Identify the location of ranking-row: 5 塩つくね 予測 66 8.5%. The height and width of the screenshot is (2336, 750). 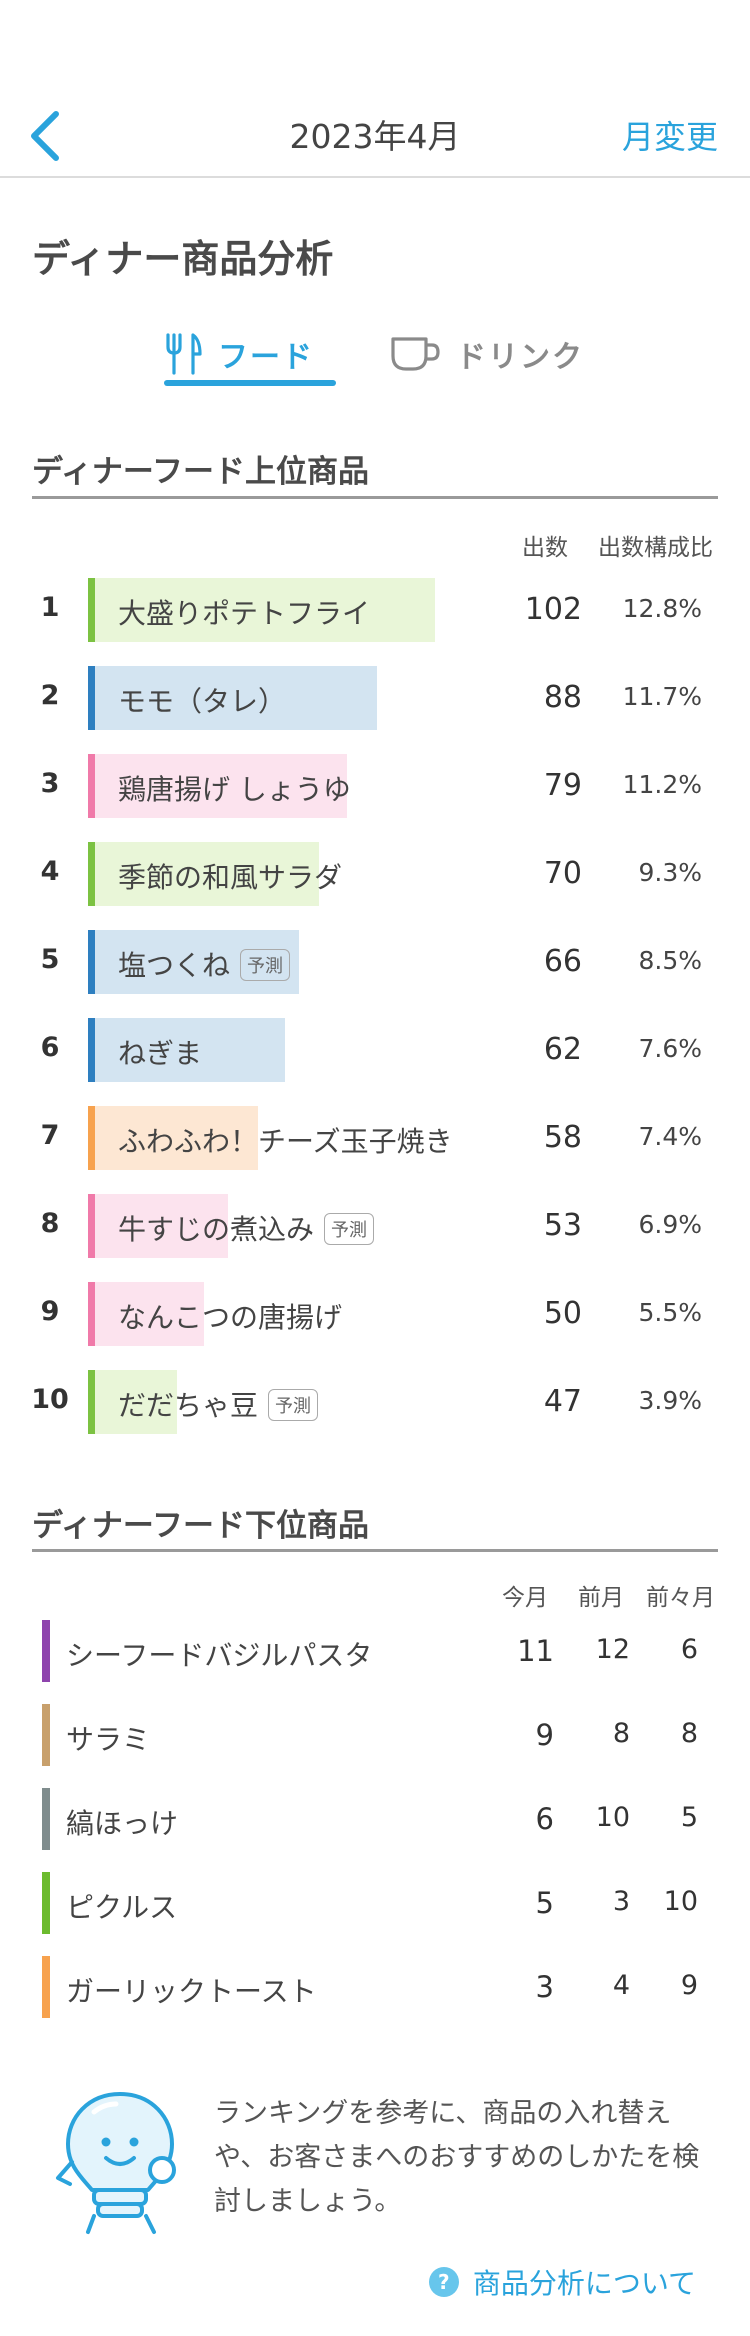
(375, 962).